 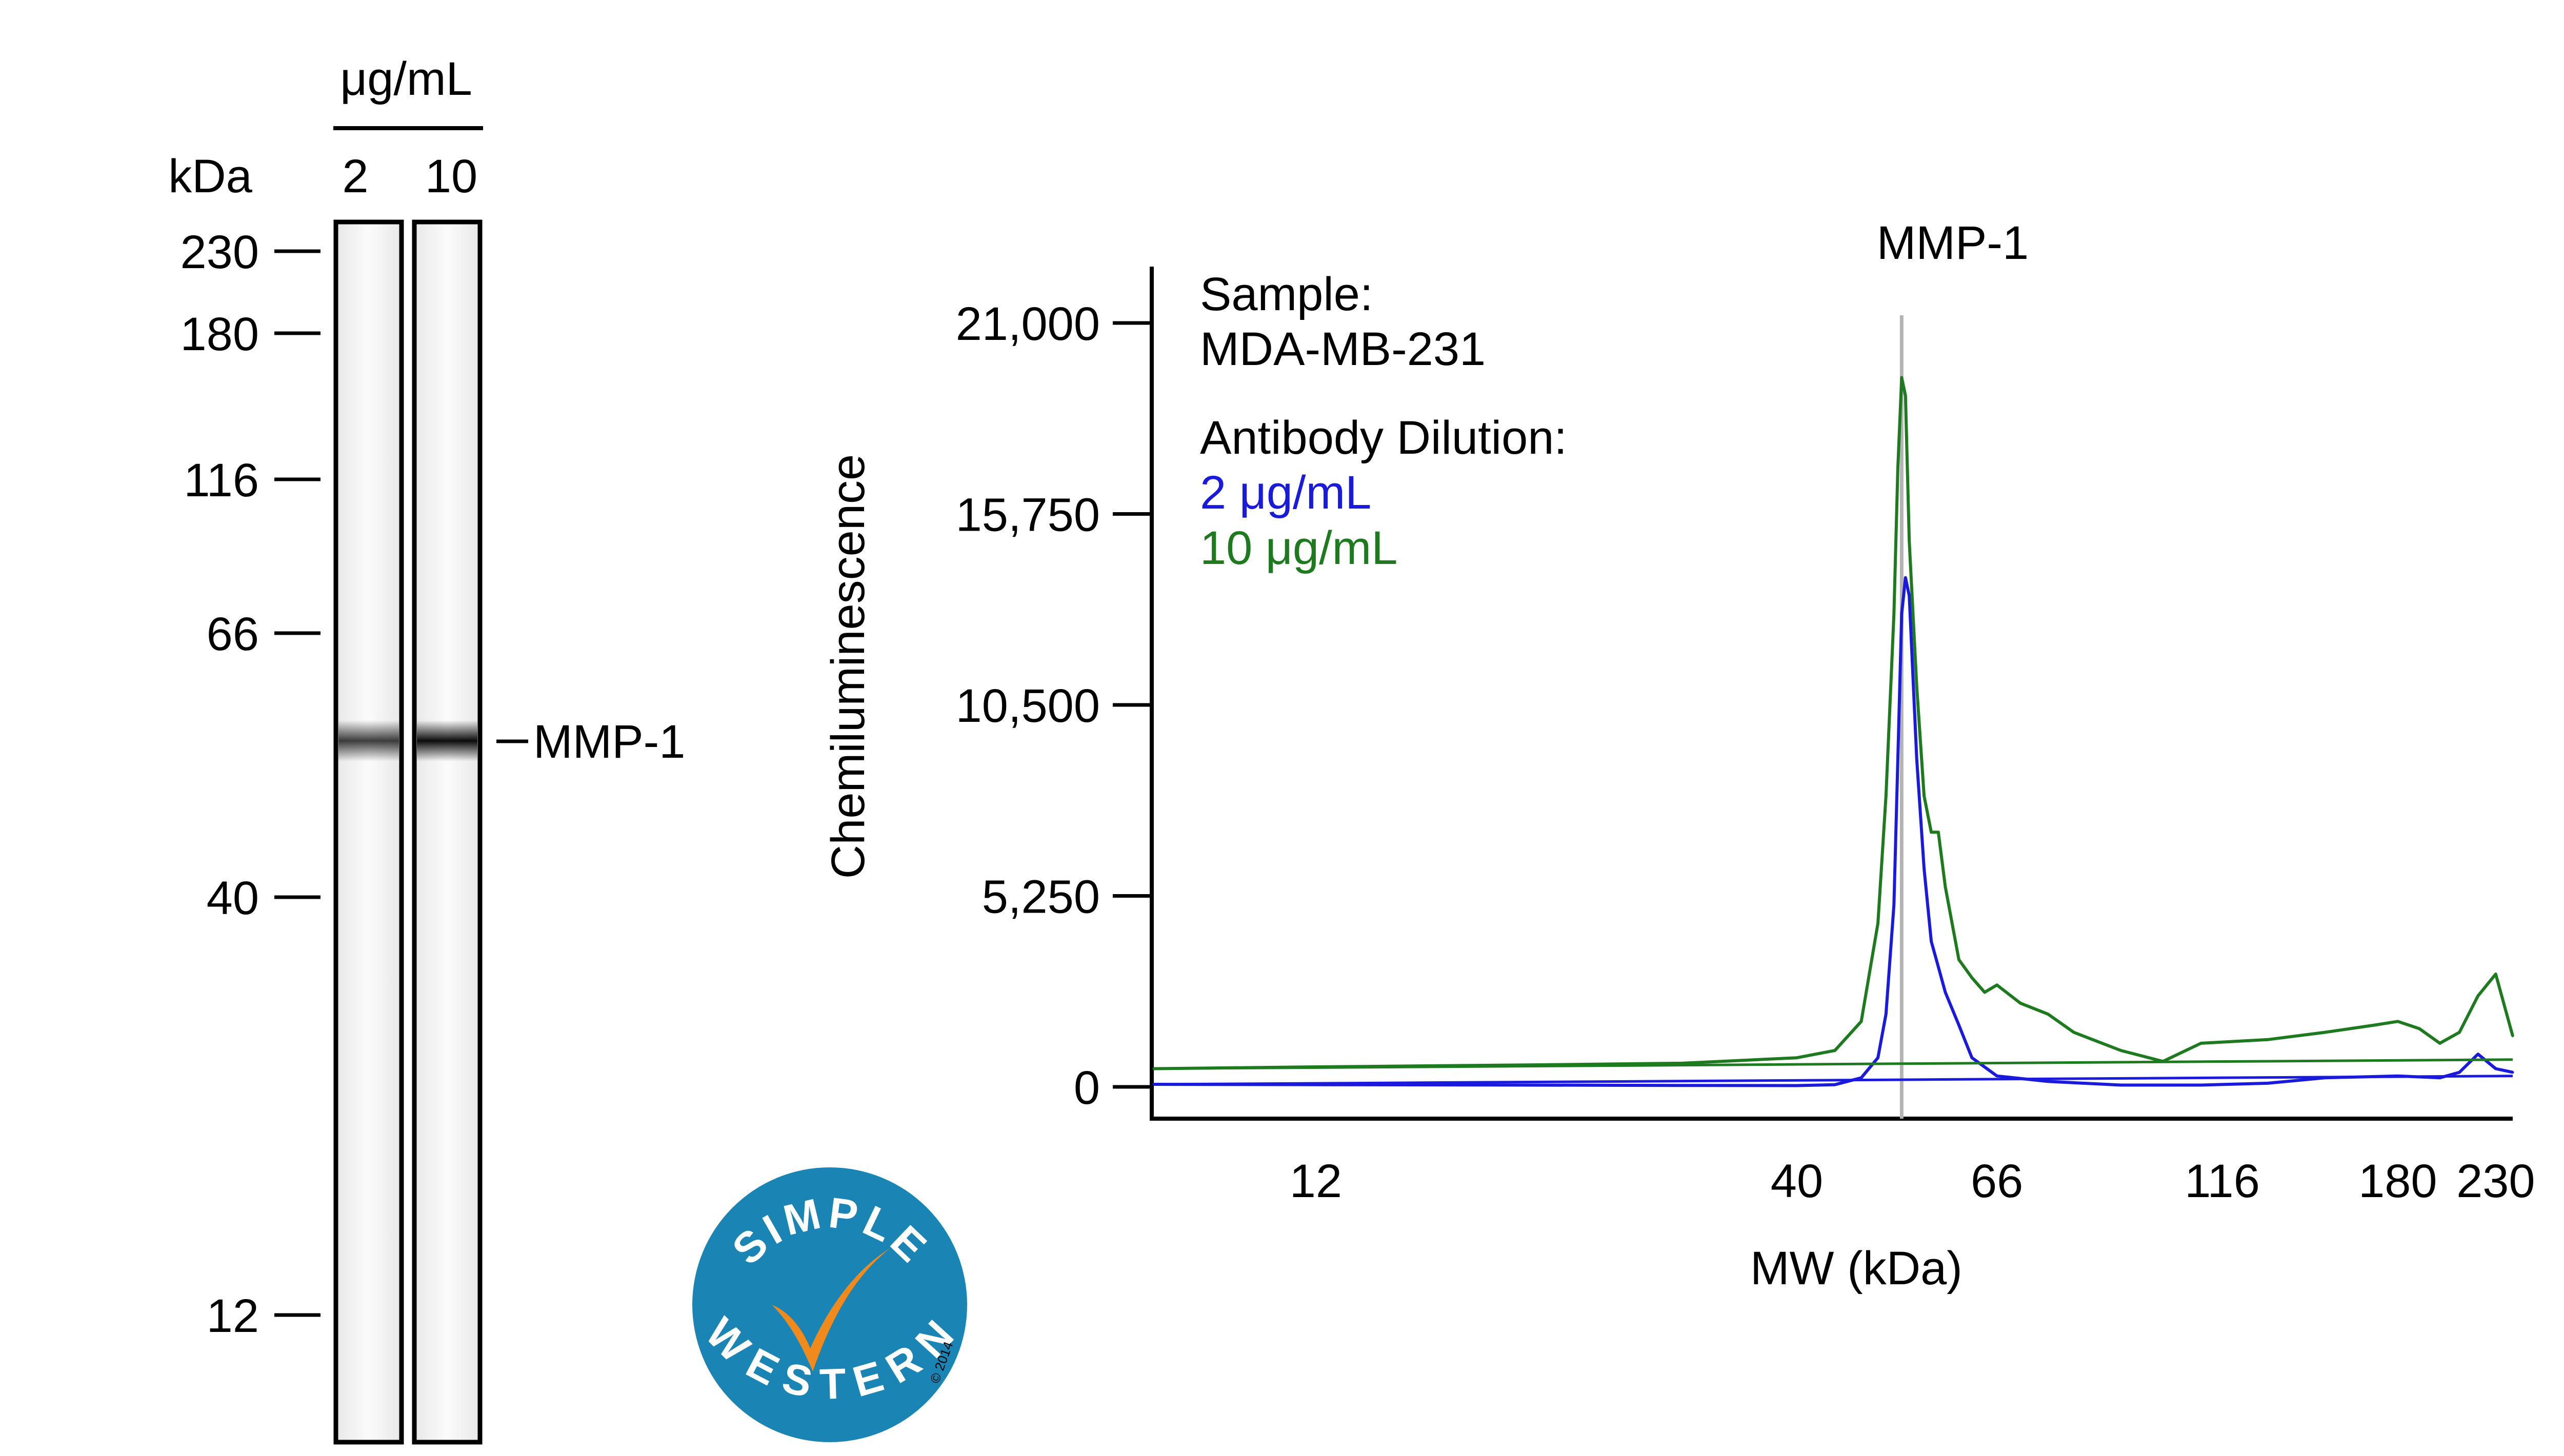 What do you see at coordinates (1285, 493) in the screenshot?
I see `legend-series-2: 2 μg/mL` at bounding box center [1285, 493].